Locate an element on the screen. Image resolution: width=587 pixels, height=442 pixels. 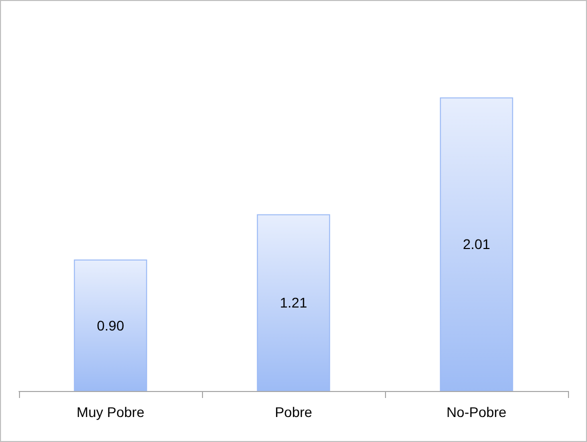
x-tick-label: No-Pobre is located at coordinates (476, 412).